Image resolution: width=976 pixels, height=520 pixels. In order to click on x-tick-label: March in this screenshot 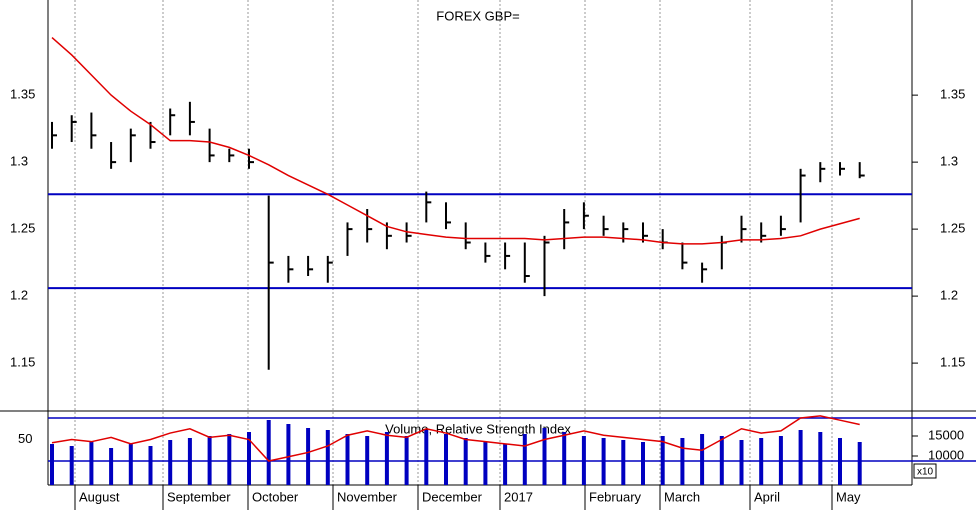, I will do `click(682, 496)`.